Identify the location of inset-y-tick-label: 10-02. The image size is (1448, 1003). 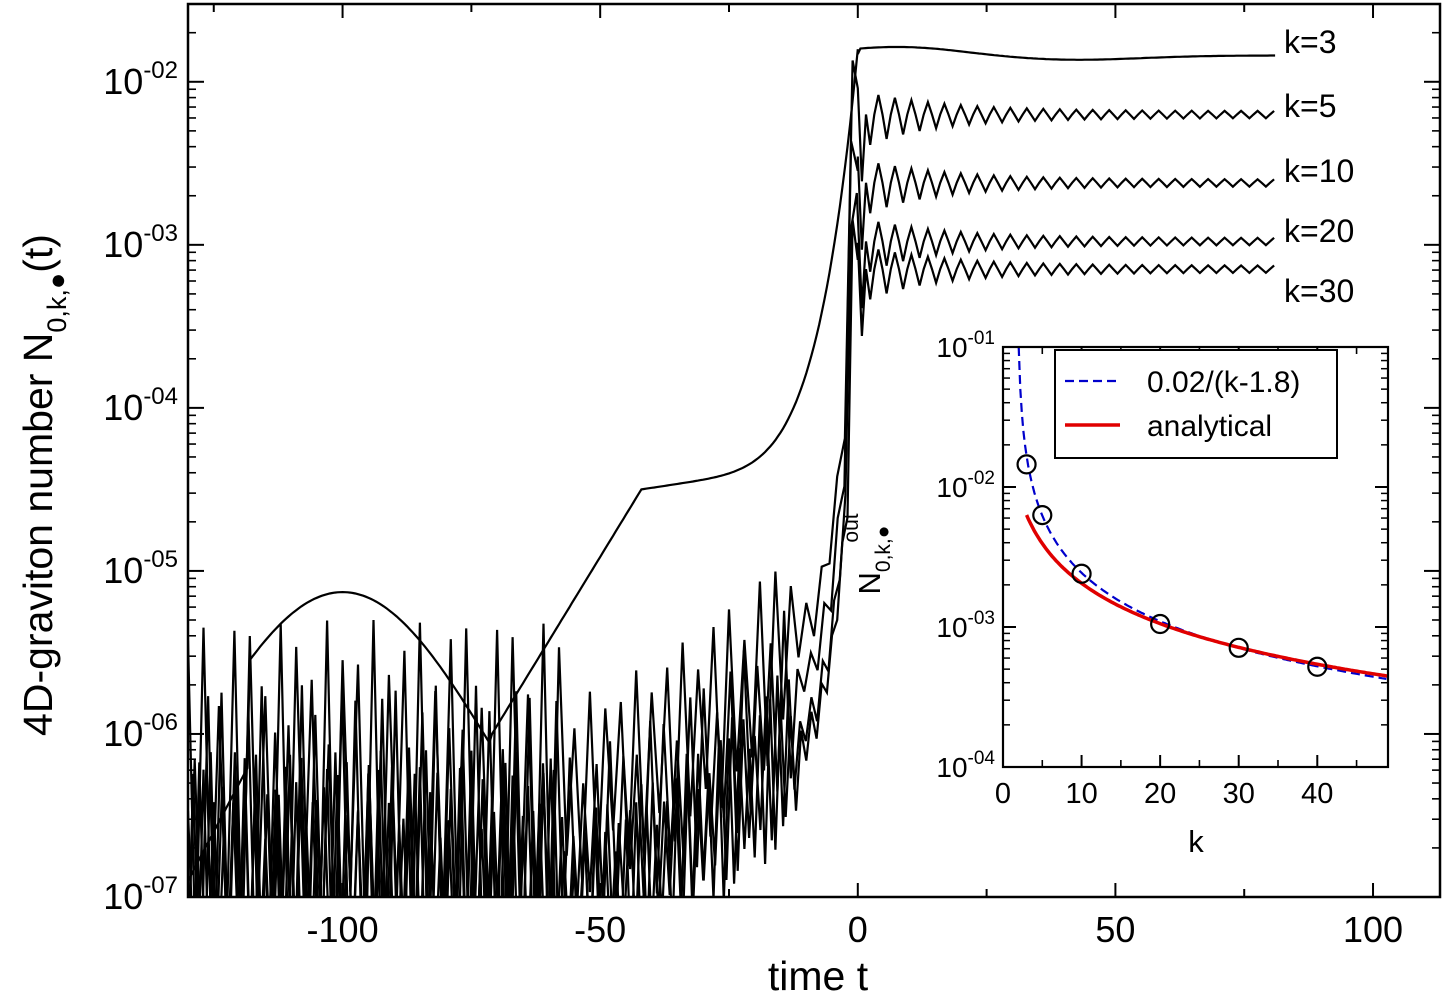
(965, 485).